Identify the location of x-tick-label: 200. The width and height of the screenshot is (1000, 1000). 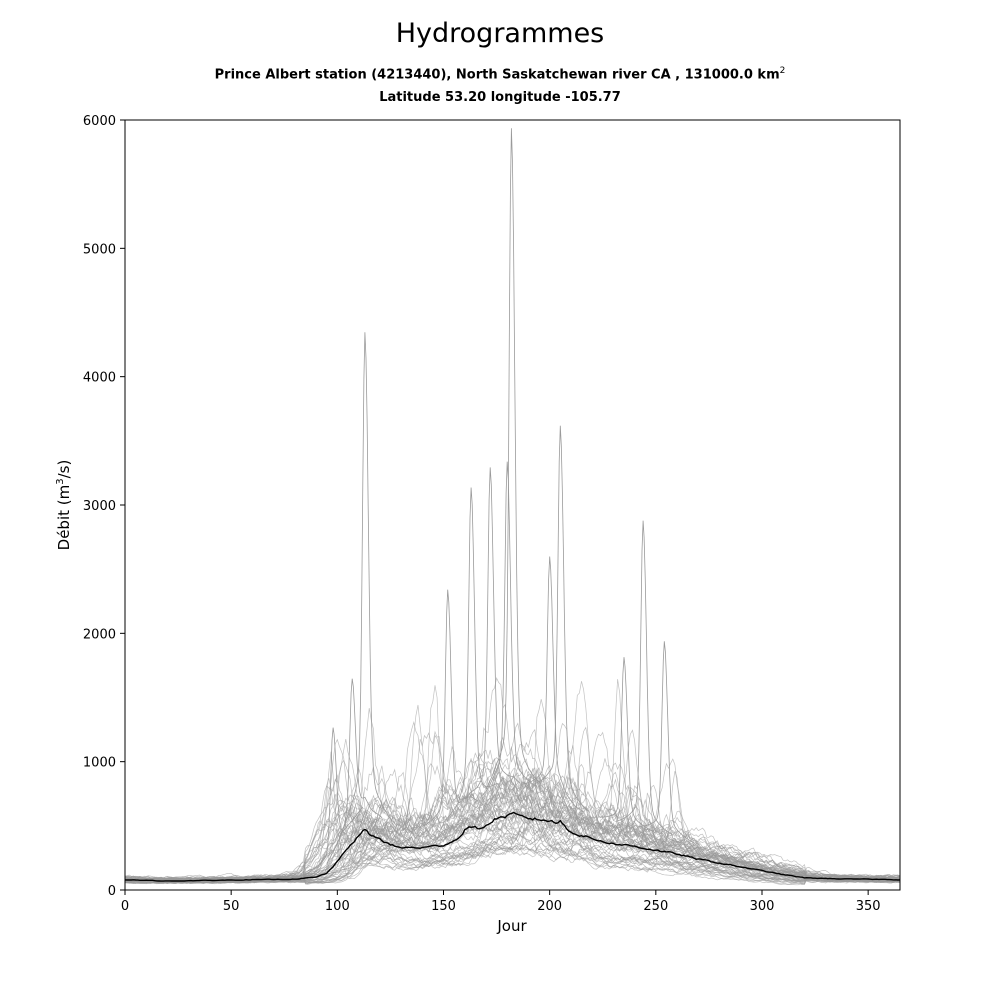
(549, 906).